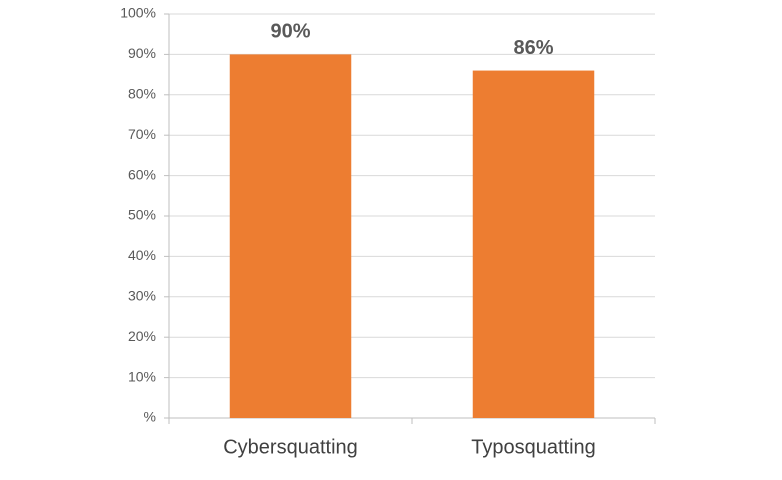 The image size is (782, 480). Describe the element at coordinates (142, 255) in the screenshot. I see `y-tick-label: 40%` at that location.